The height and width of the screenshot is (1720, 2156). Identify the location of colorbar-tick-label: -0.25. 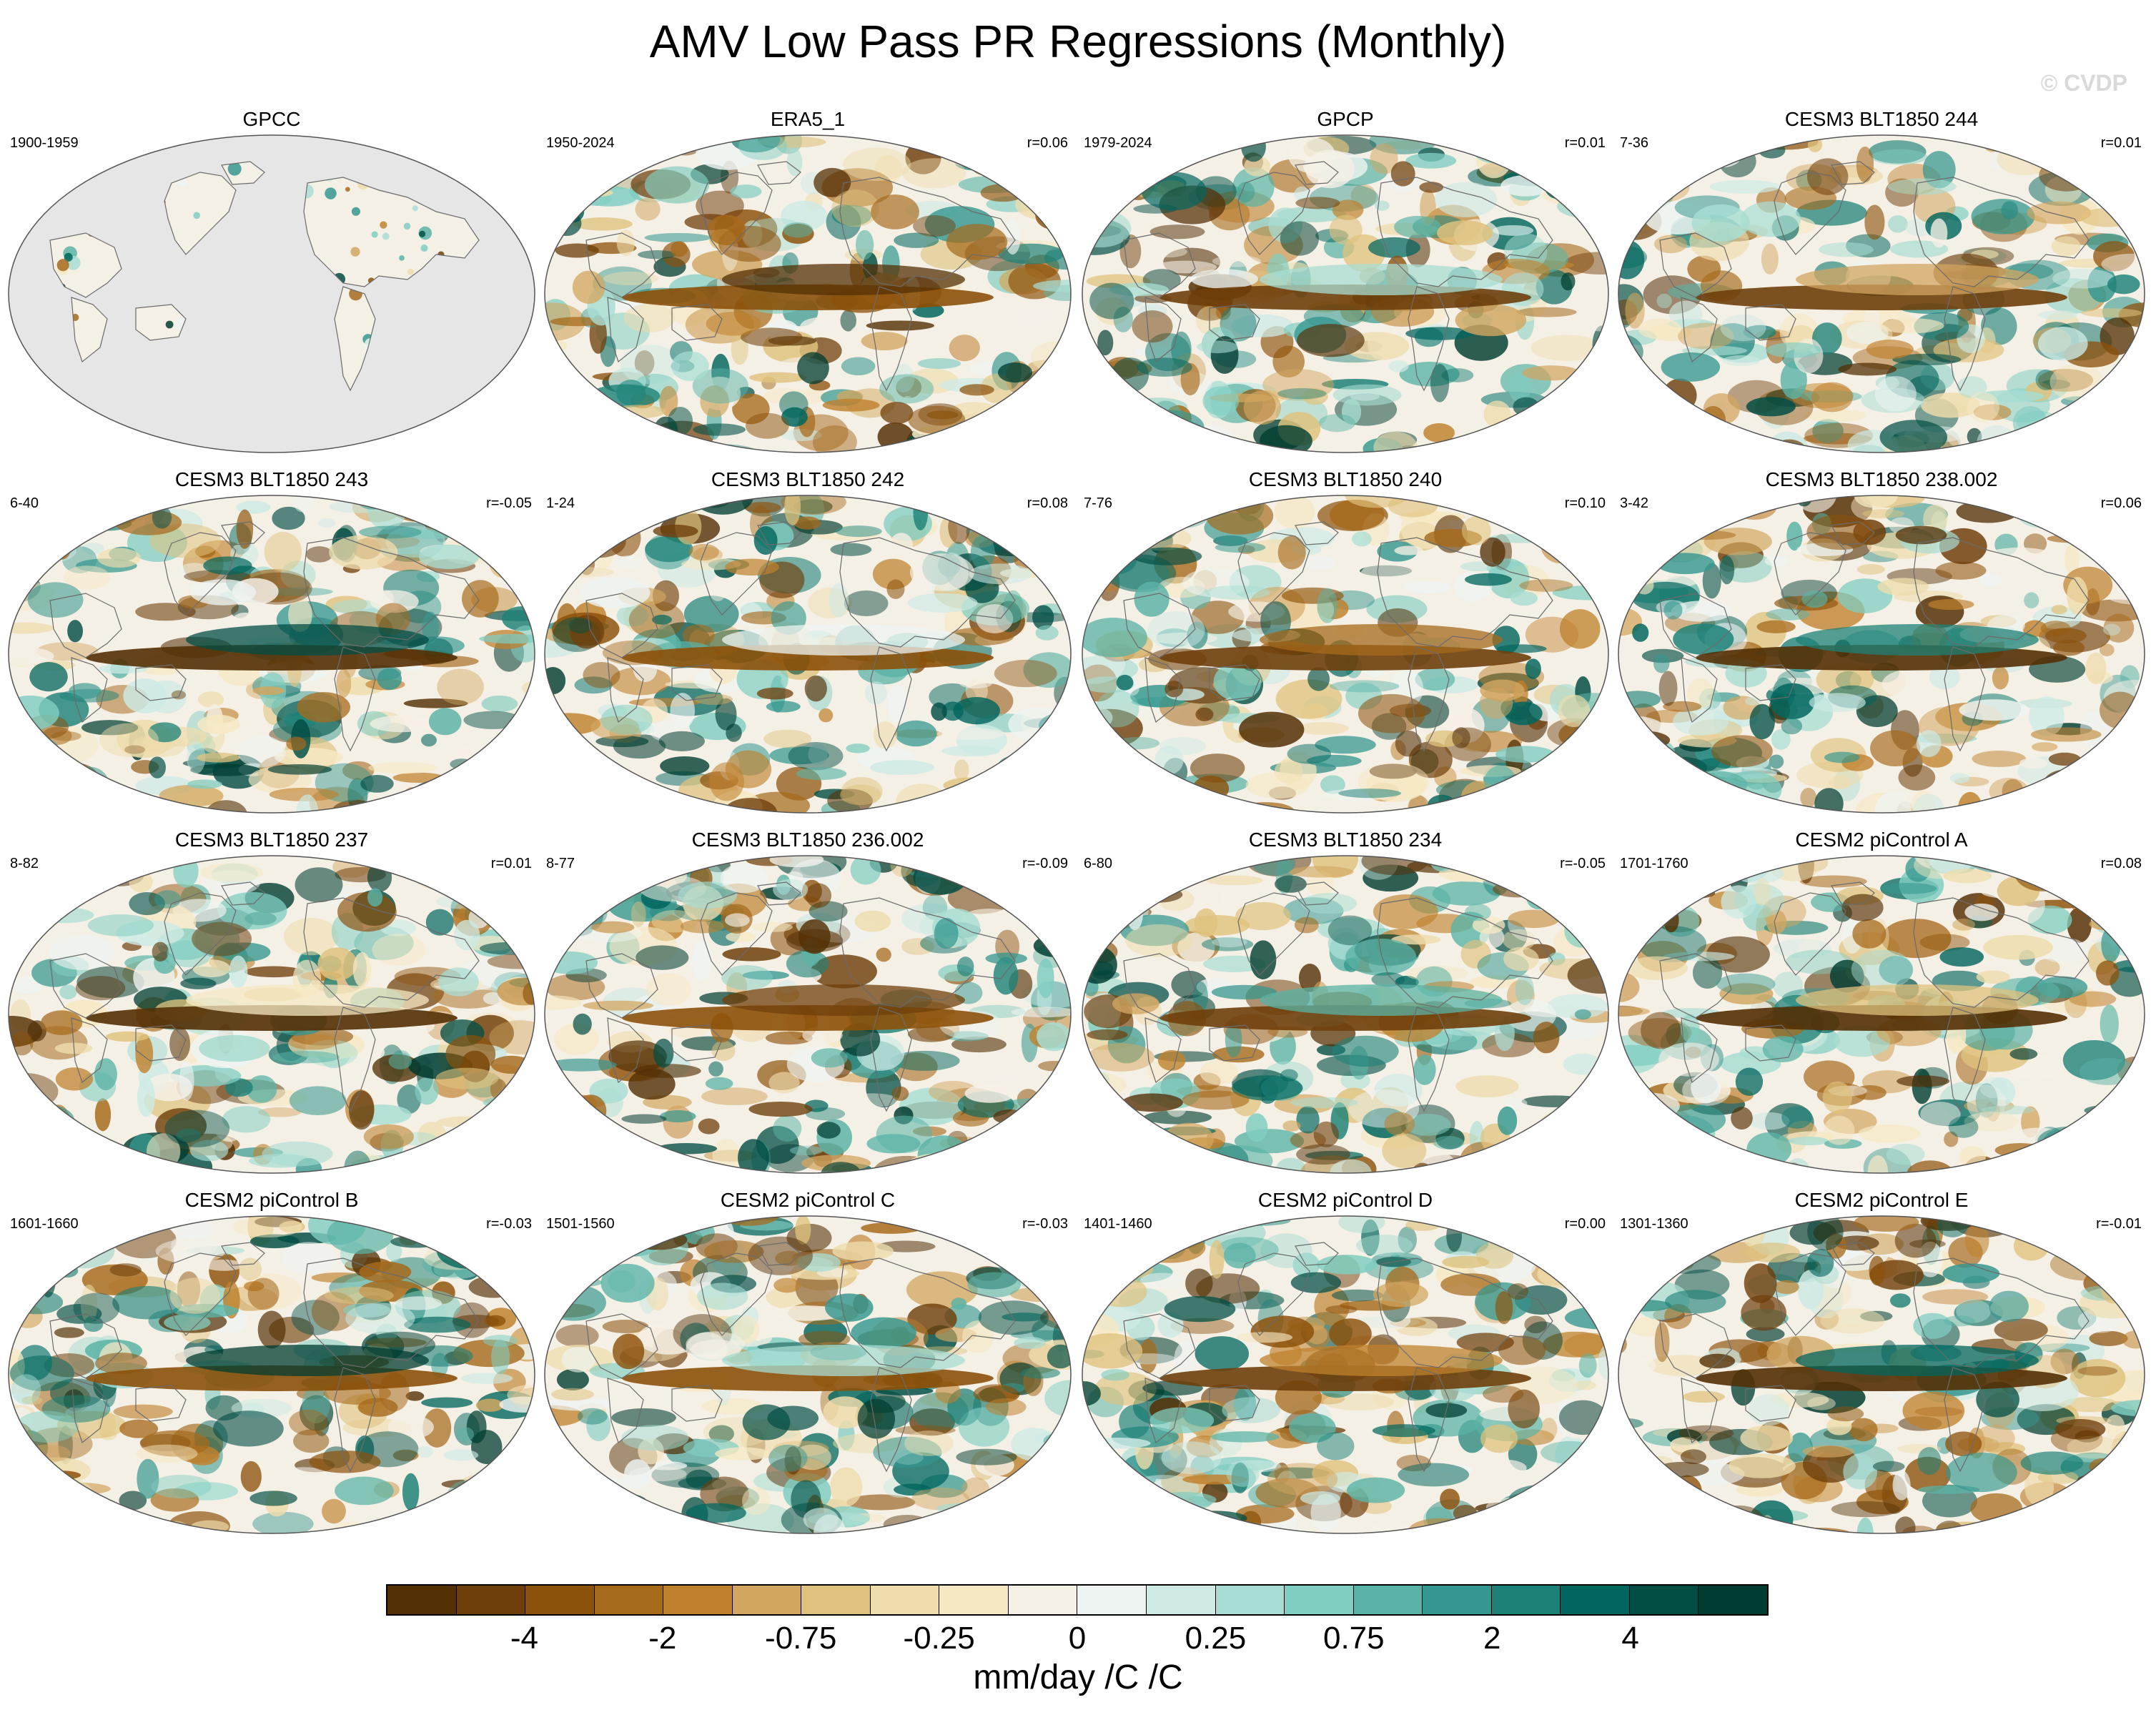
(939, 1638).